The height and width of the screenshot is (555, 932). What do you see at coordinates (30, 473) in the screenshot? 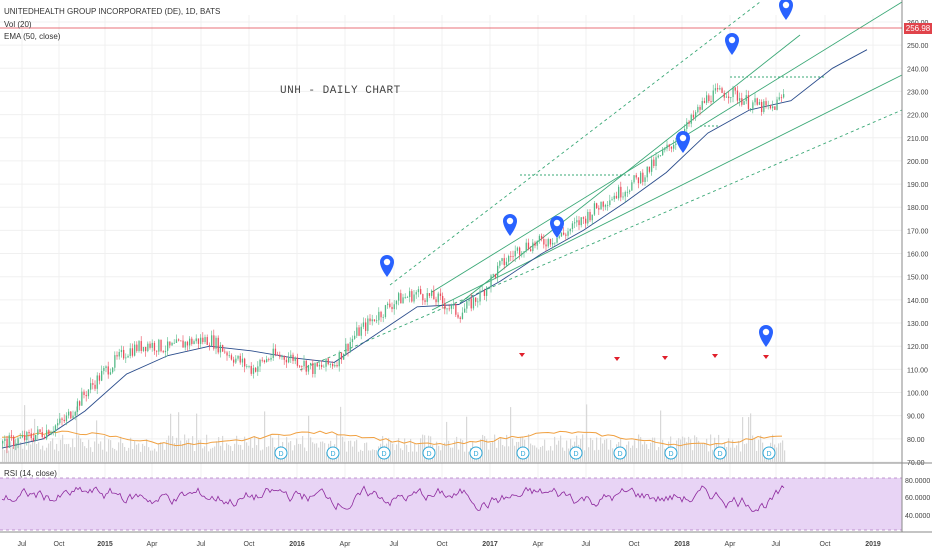
I see `rsi-indicator-label: RSI (14, close)` at bounding box center [30, 473].